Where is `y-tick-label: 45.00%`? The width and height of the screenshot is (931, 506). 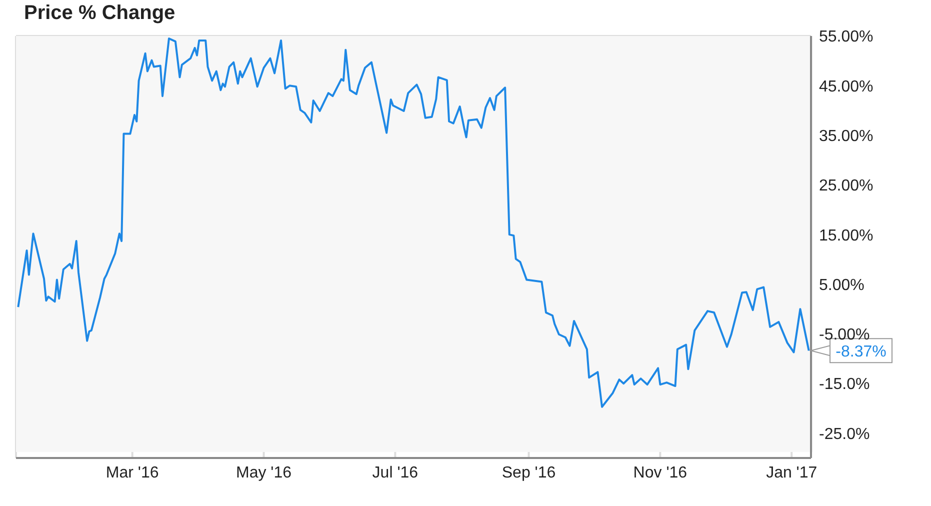
y-tick-label: 45.00% is located at coordinates (846, 87).